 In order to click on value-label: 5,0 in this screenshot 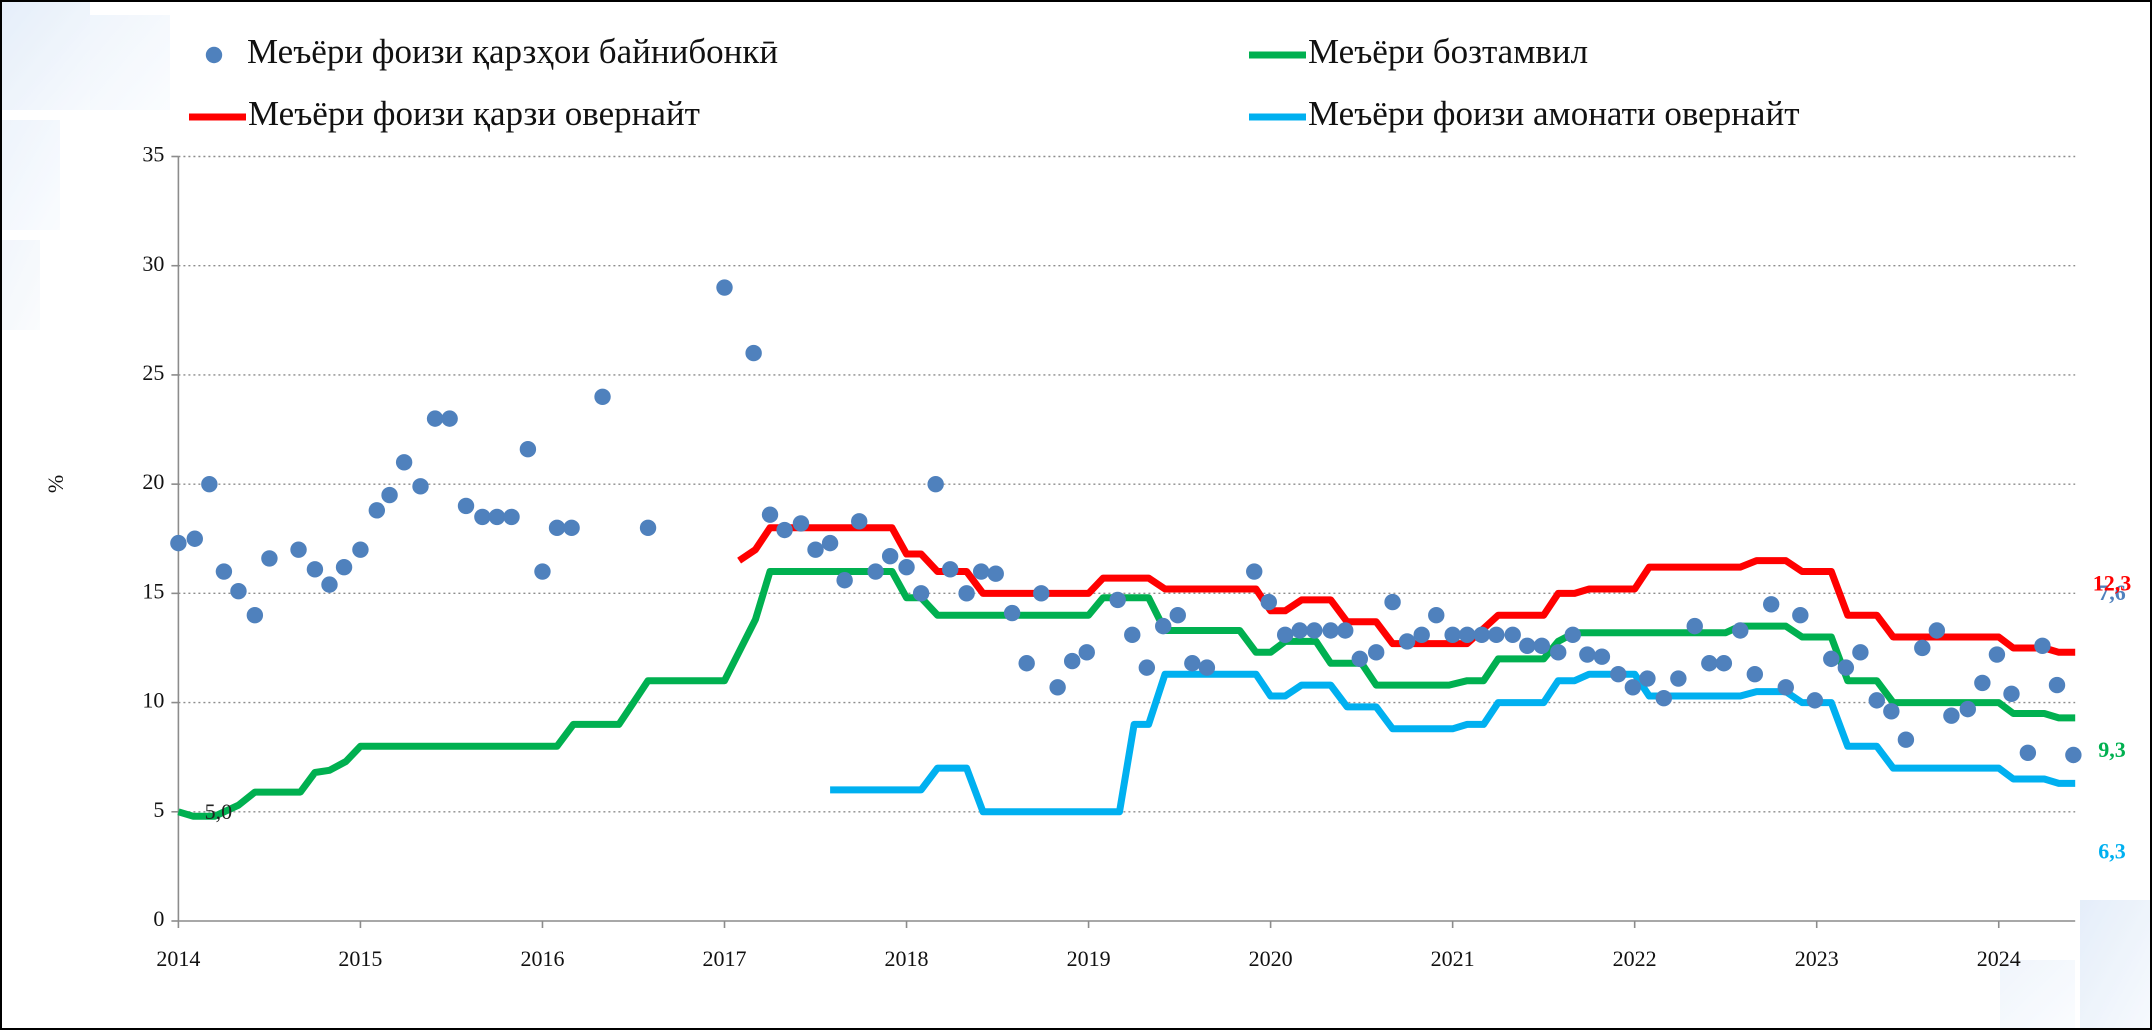, I will do `click(219, 811)`.